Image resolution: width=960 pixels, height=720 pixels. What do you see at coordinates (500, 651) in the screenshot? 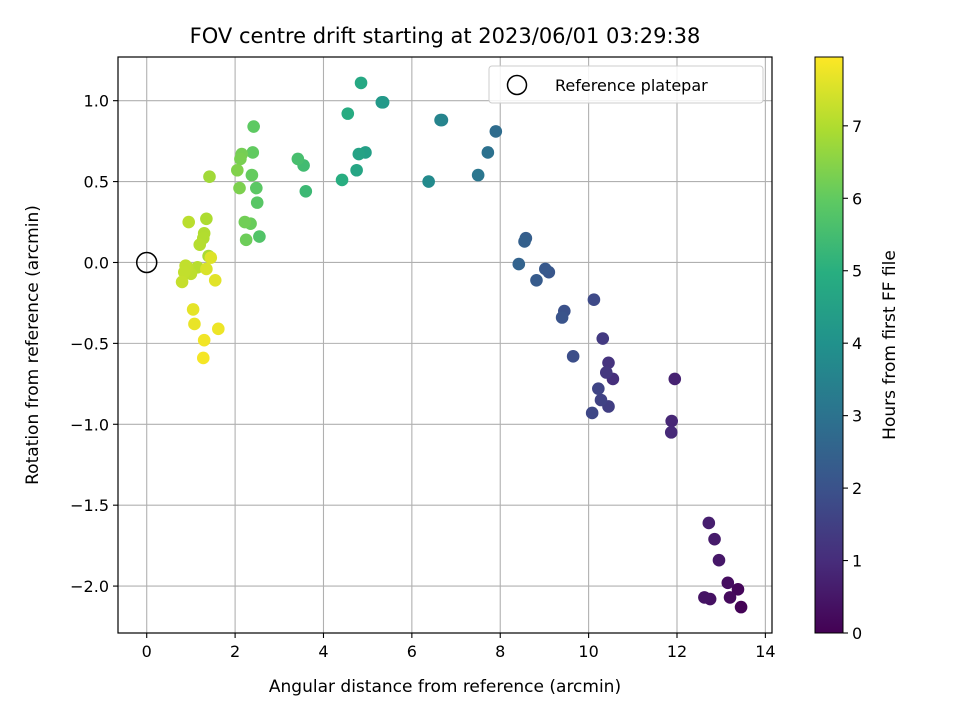
I see `x-tick-label: 8` at bounding box center [500, 651].